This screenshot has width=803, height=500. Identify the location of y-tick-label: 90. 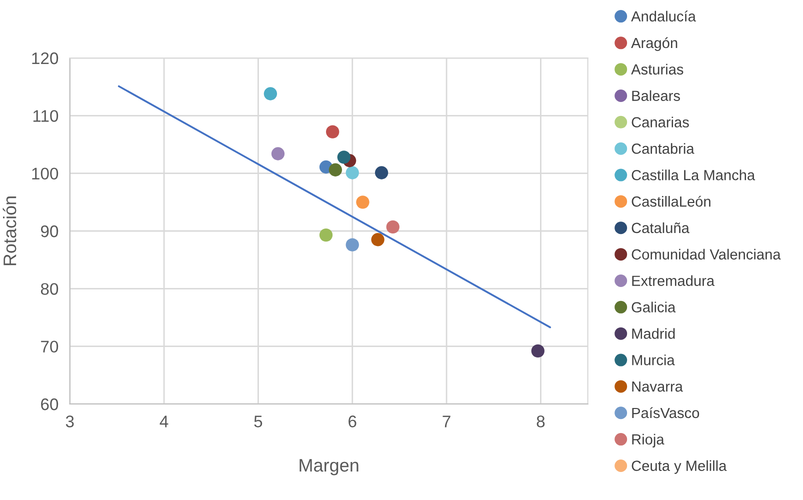
(49, 231).